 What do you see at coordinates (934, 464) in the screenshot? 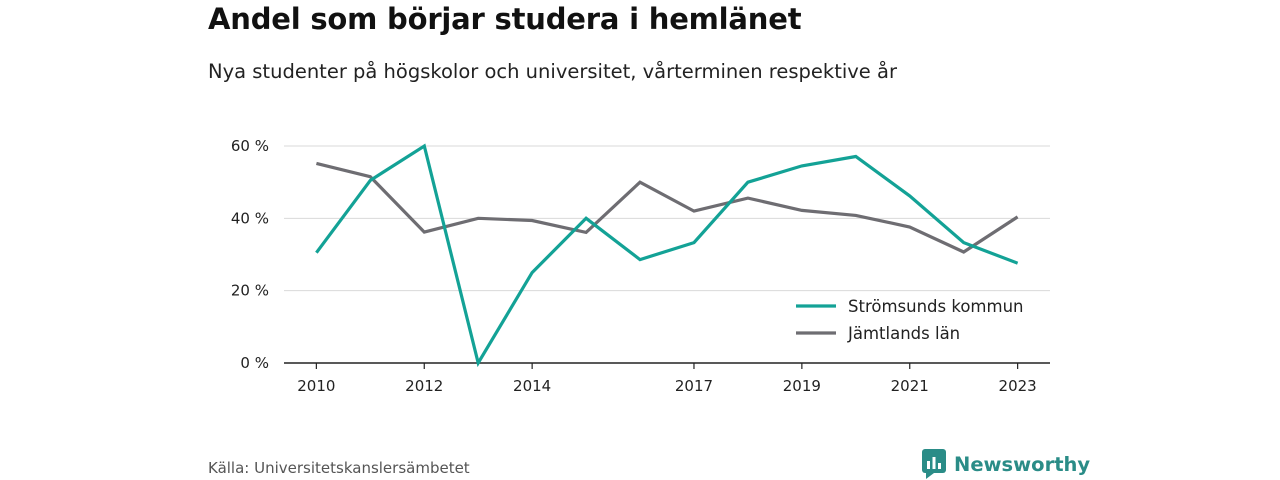
I see `newsworthy-logo-icon` at bounding box center [934, 464].